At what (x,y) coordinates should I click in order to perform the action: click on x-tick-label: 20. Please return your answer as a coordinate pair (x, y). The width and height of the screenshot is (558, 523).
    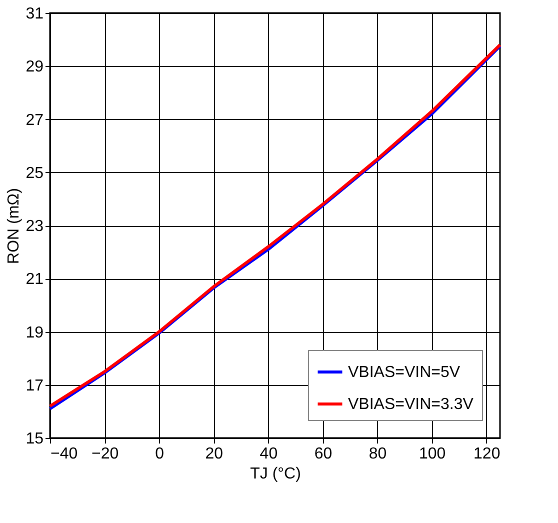
    Looking at the image, I should click on (214, 454).